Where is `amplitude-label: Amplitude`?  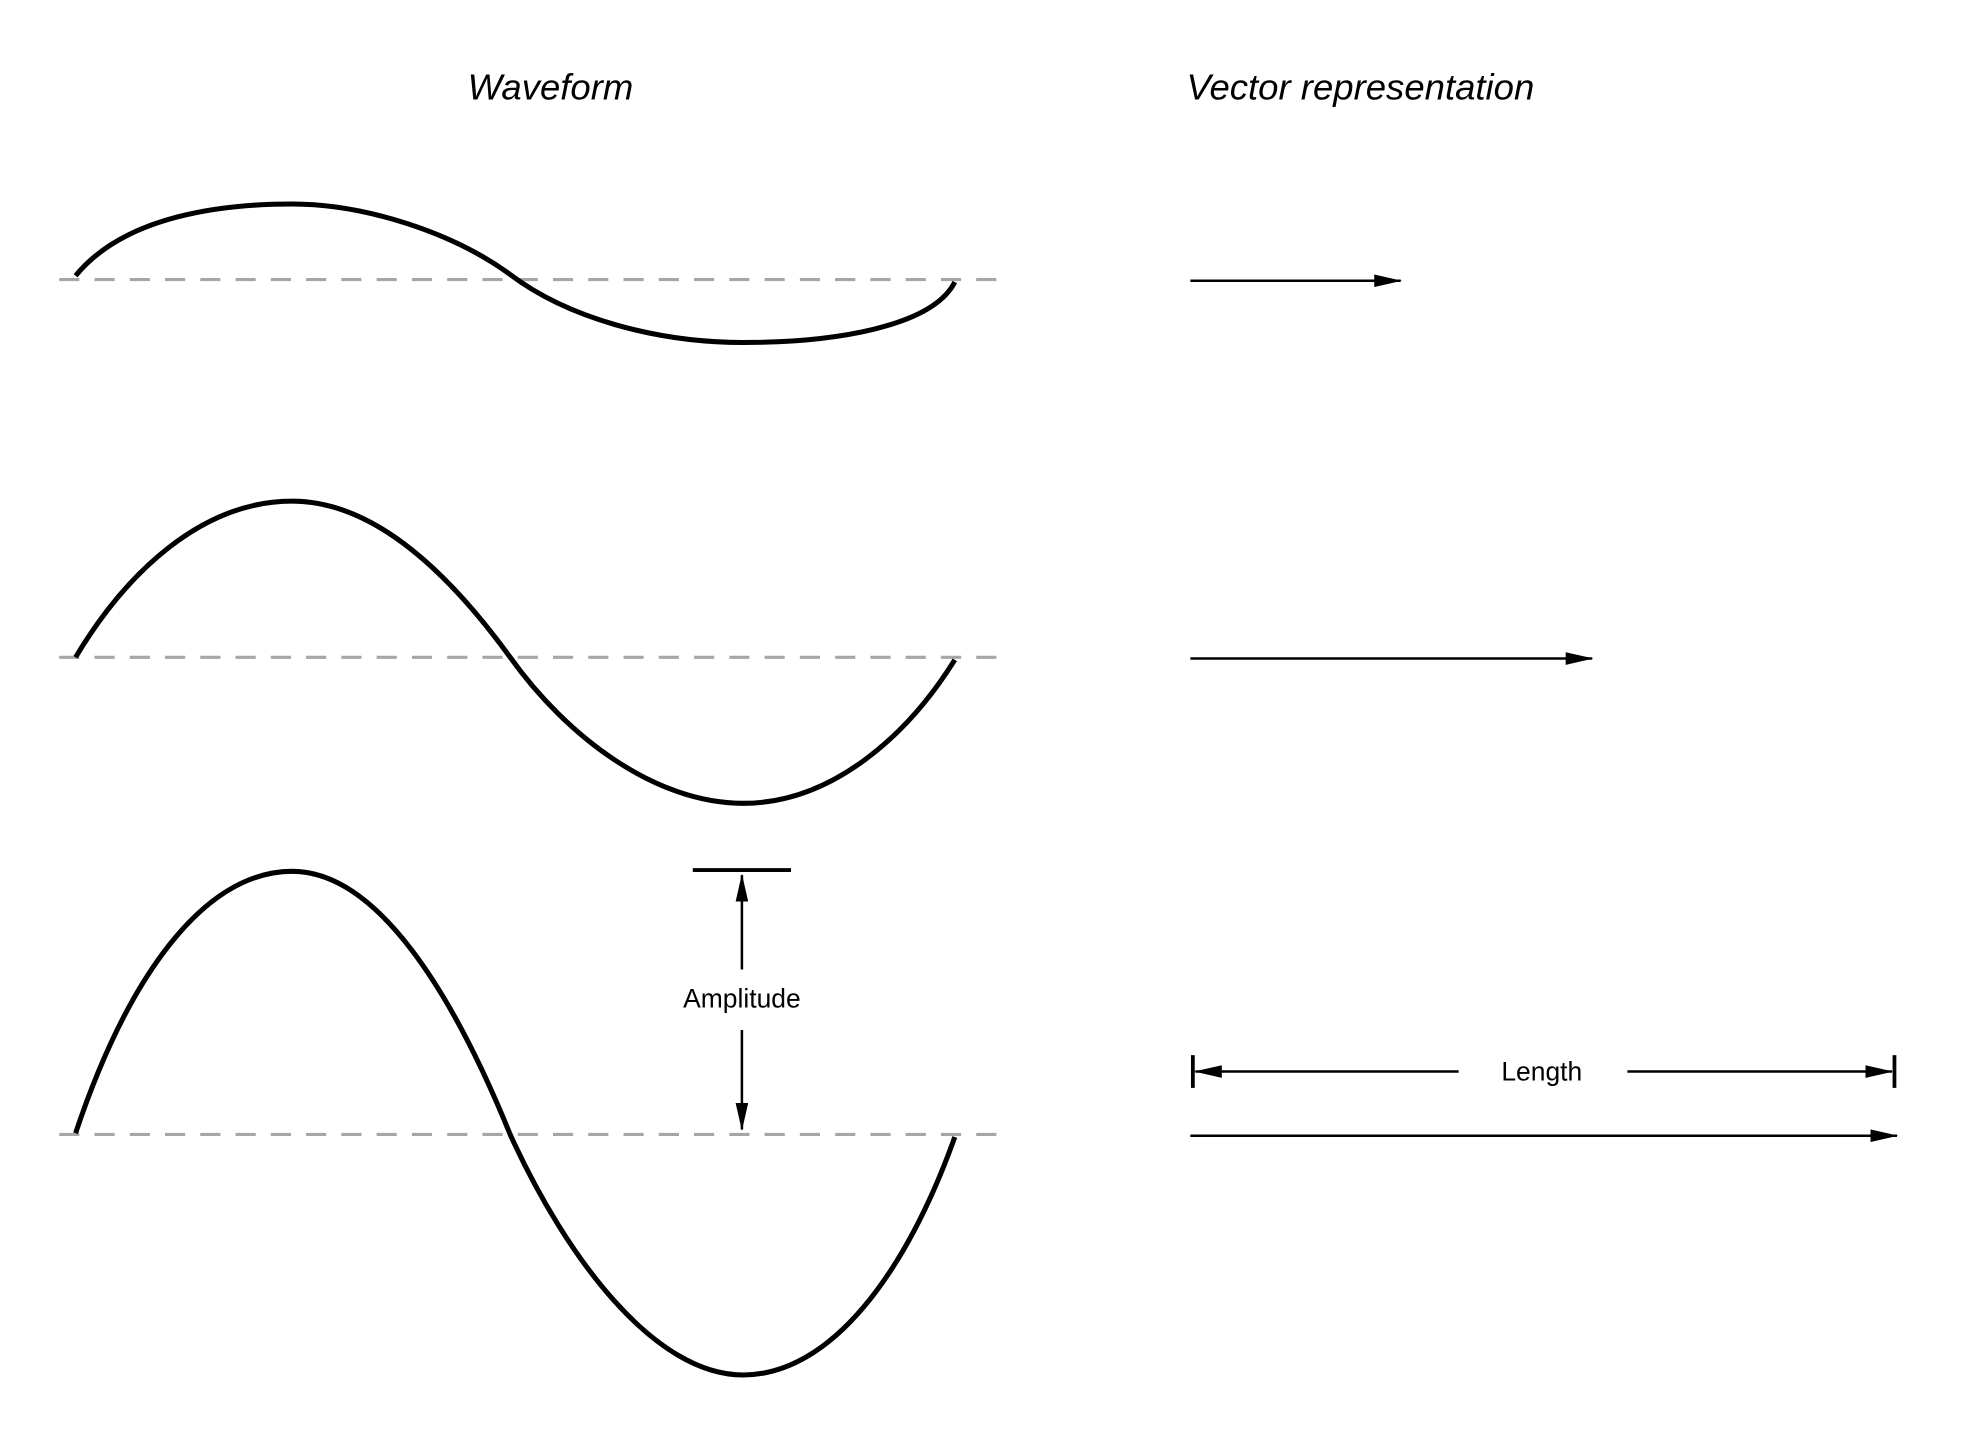
amplitude-label: Amplitude is located at coordinates (742, 998).